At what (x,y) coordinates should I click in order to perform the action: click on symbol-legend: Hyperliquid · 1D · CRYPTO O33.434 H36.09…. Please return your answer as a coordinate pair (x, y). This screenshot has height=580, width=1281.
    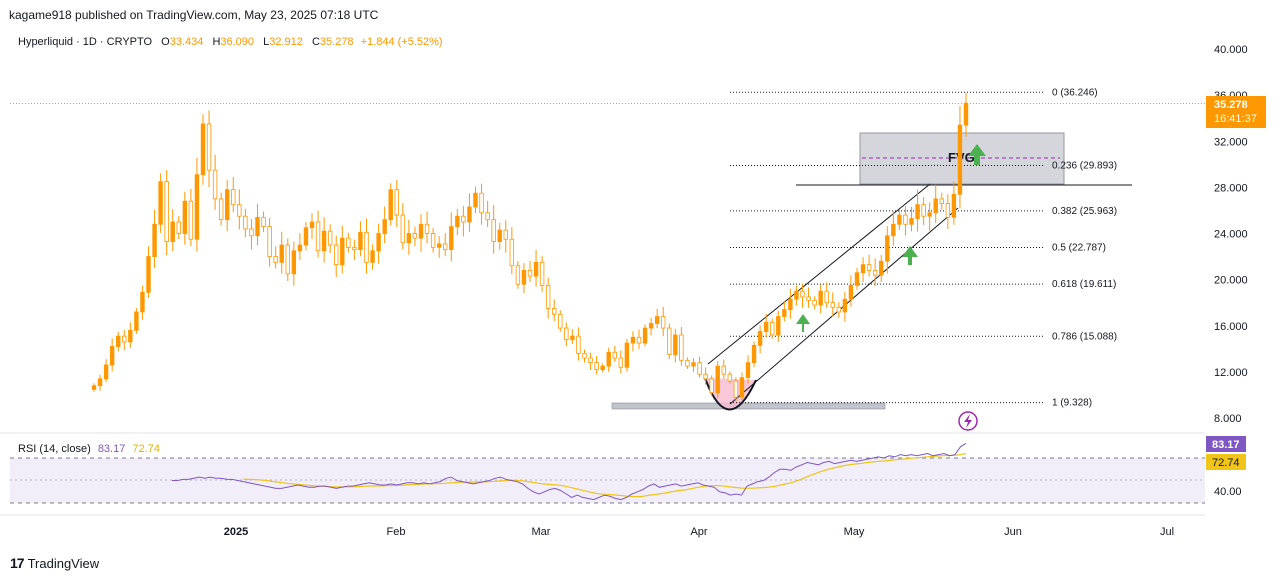
    Looking at the image, I should click on (230, 42).